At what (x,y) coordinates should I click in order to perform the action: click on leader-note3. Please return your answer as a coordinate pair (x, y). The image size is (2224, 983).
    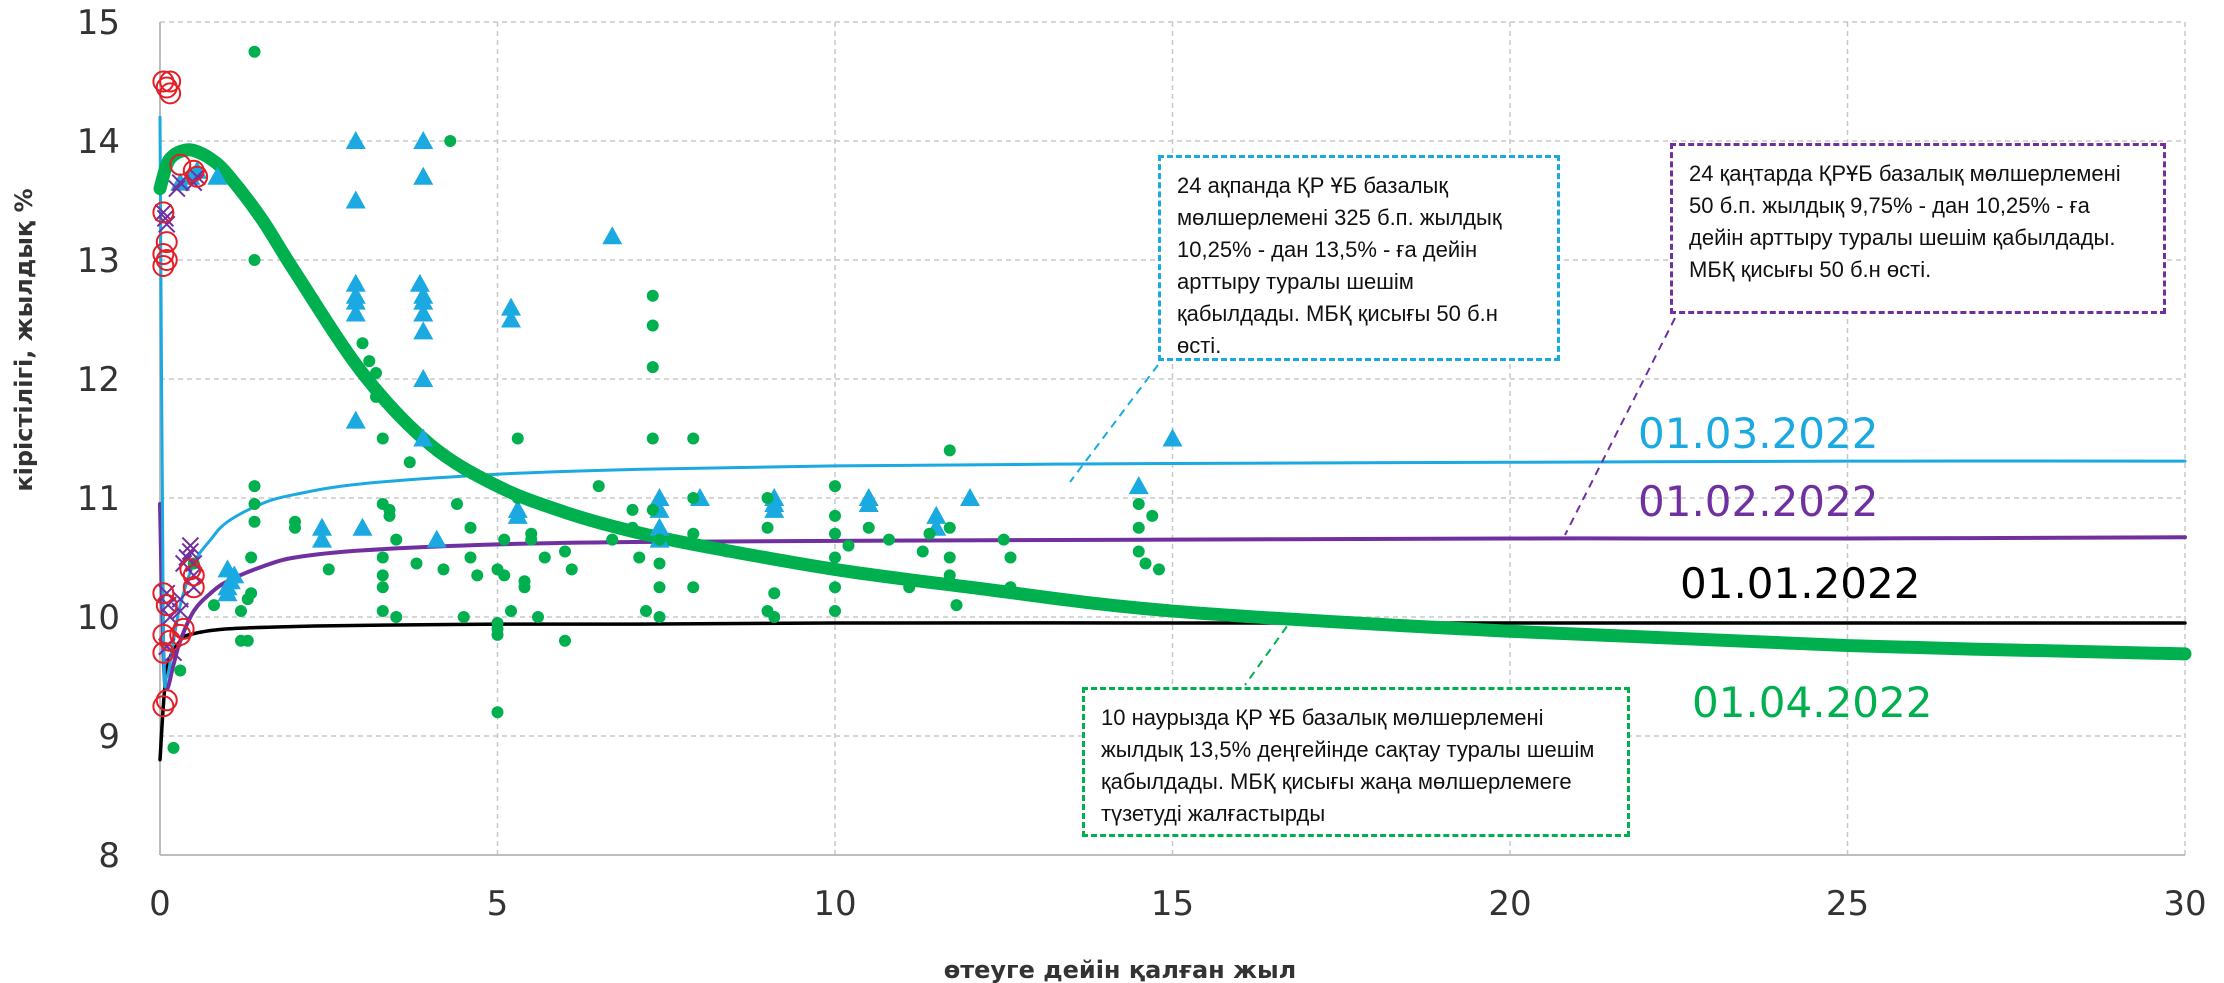
    Looking at the image, I should click on (1270, 650).